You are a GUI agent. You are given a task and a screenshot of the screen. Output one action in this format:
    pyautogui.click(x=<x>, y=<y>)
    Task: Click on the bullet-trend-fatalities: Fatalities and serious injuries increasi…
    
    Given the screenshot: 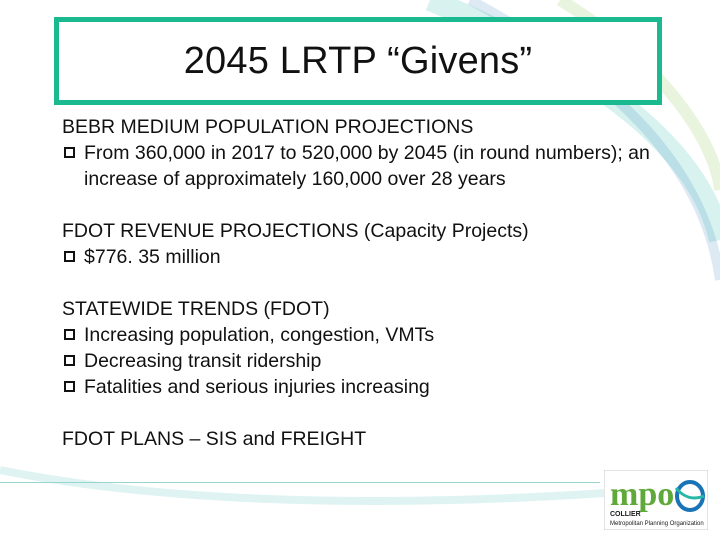 What is the action you would take?
    pyautogui.click(x=362, y=387)
    